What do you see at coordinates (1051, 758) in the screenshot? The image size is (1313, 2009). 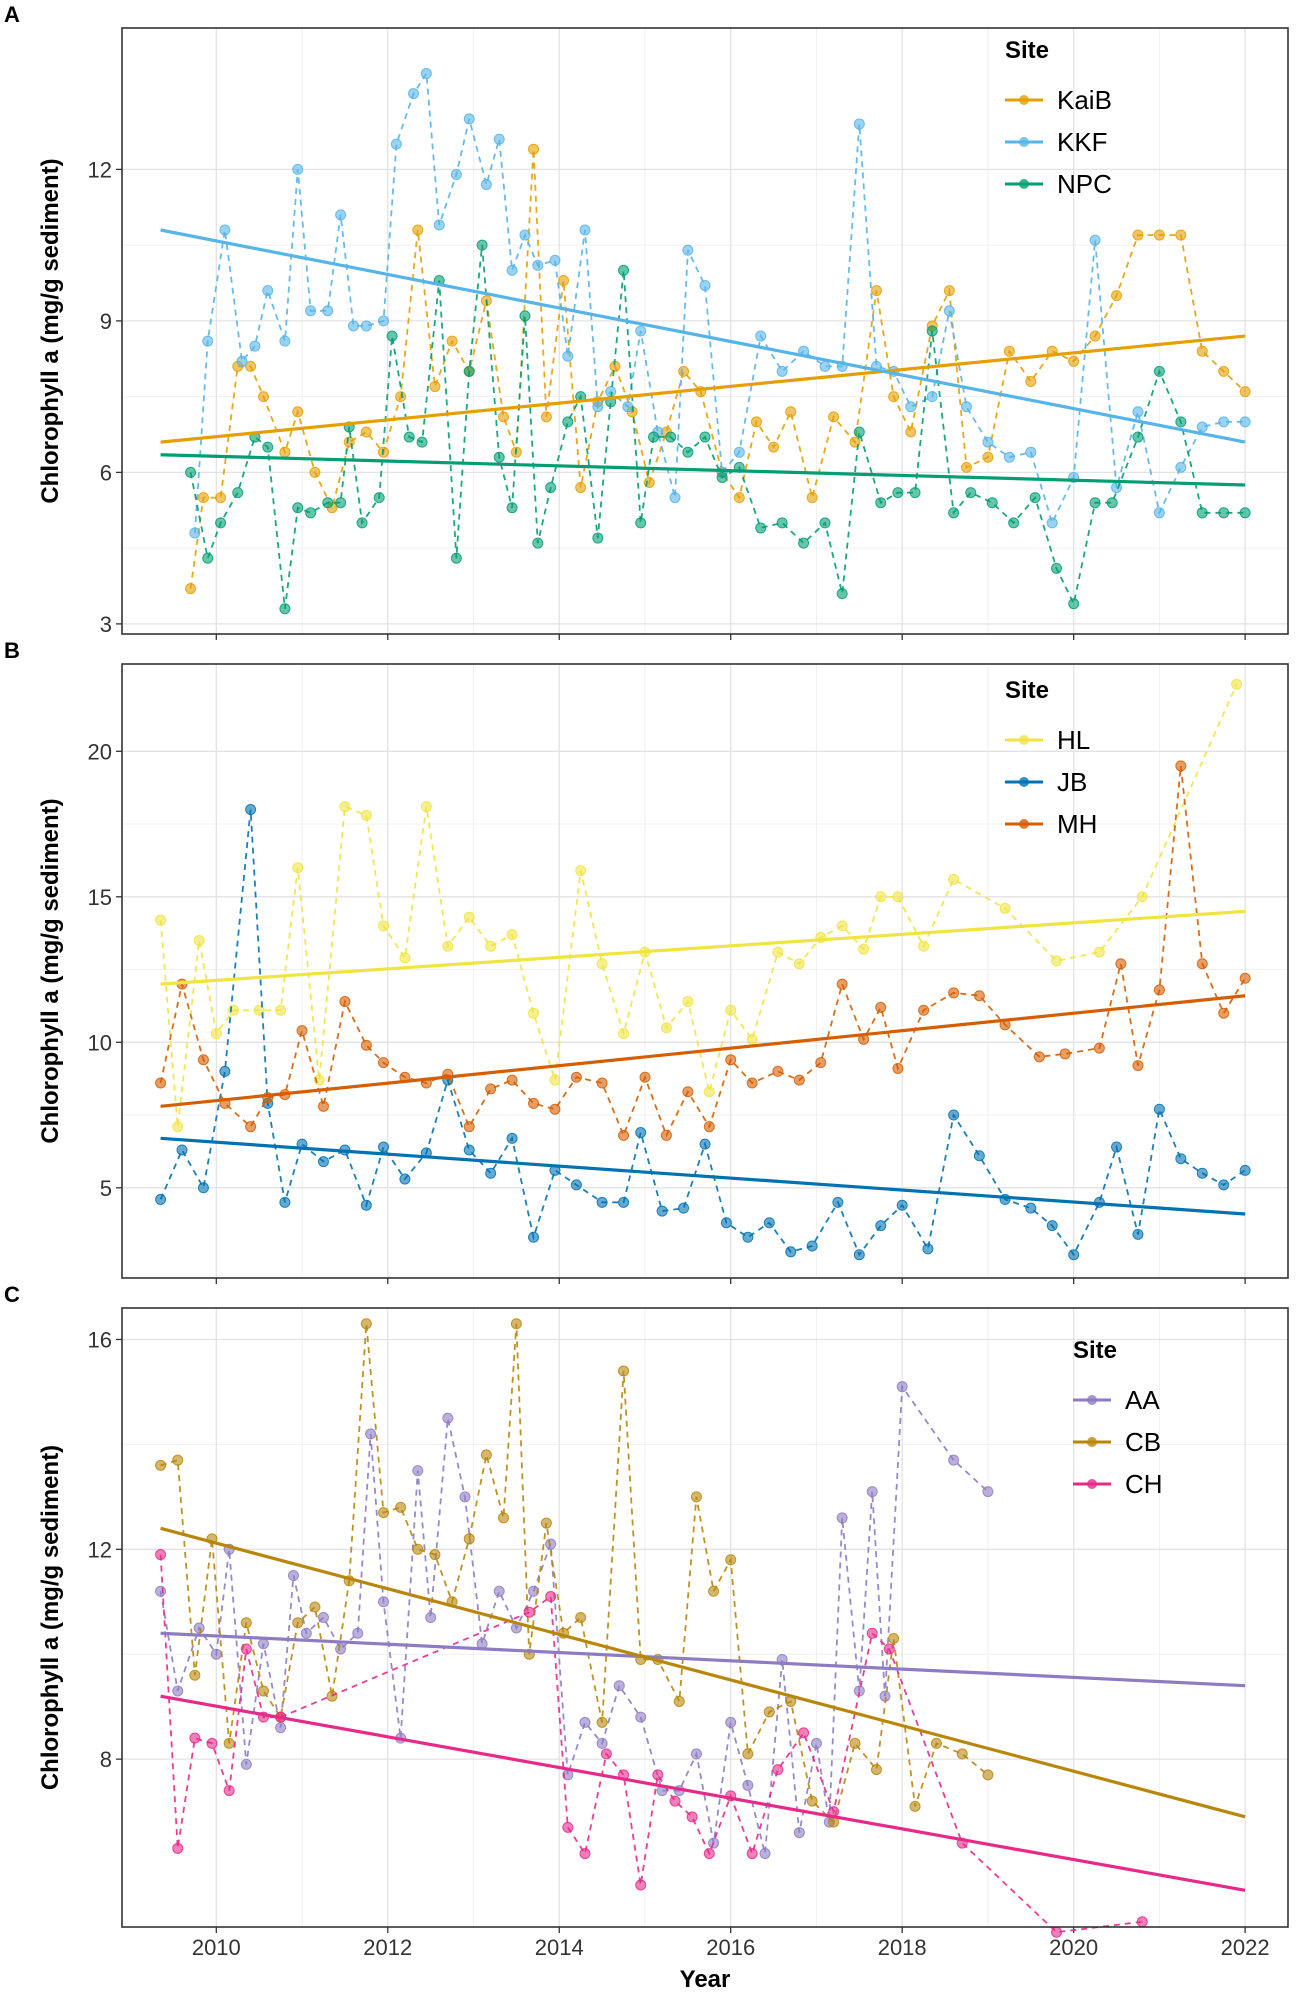 I see `legend: Site HL JB MH` at bounding box center [1051, 758].